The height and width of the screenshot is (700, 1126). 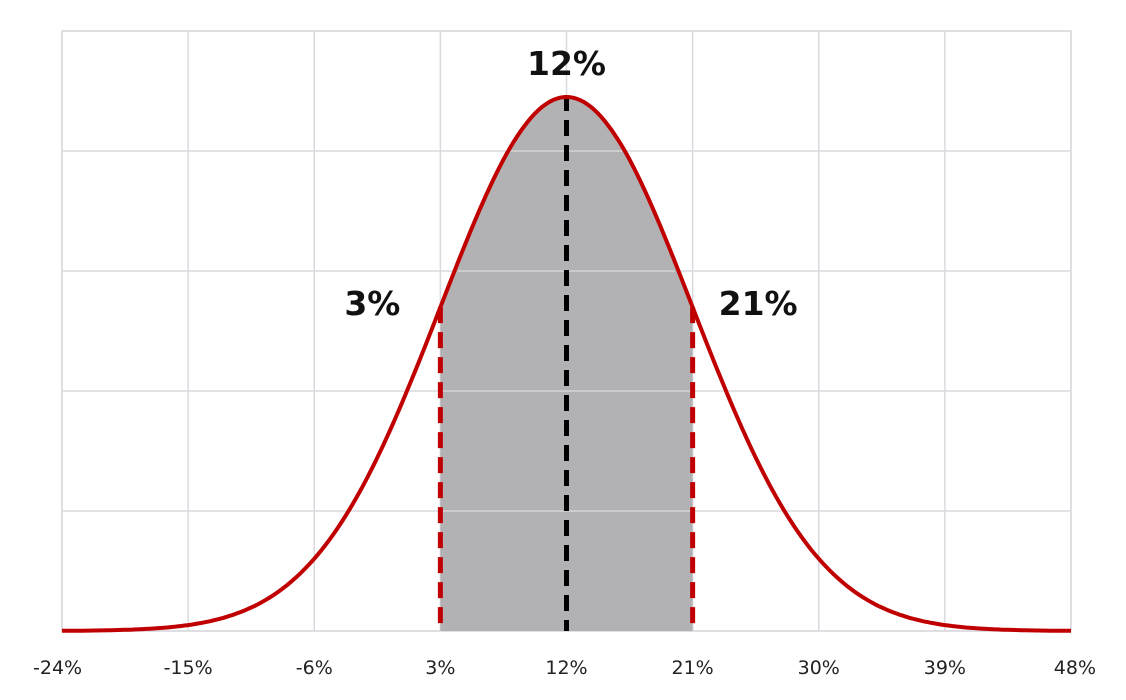 What do you see at coordinates (693, 668) in the screenshot?
I see `x-tick-label: 21%` at bounding box center [693, 668].